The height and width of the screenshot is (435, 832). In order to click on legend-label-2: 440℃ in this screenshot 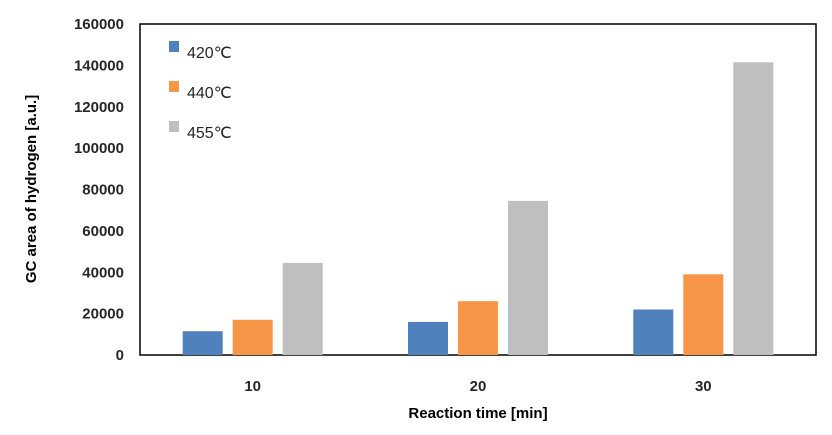, I will do `click(209, 93)`.